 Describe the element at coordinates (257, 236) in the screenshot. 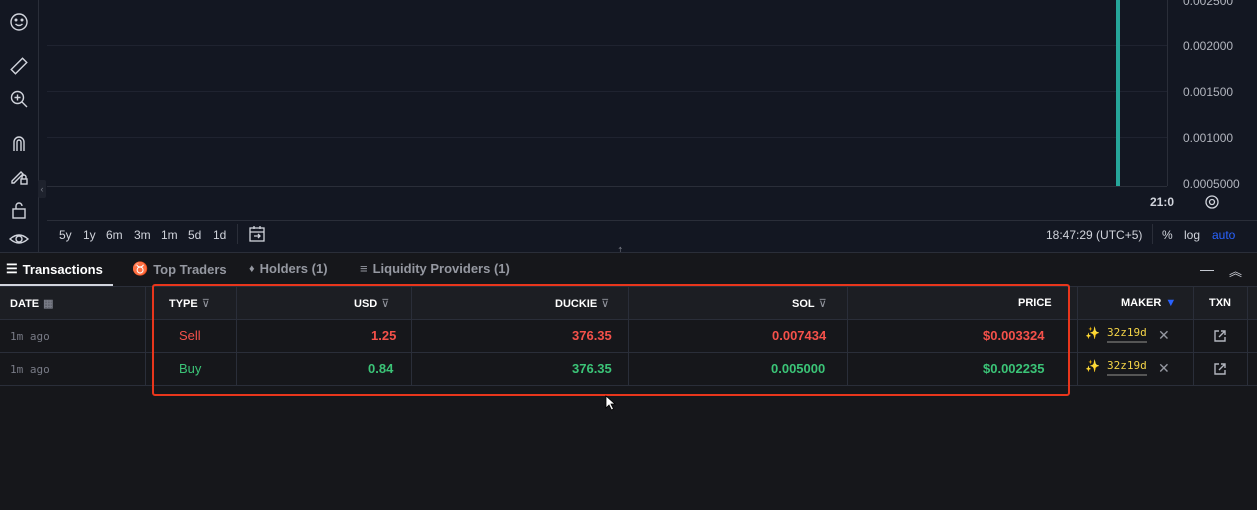

I see `date-range-icon` at that location.